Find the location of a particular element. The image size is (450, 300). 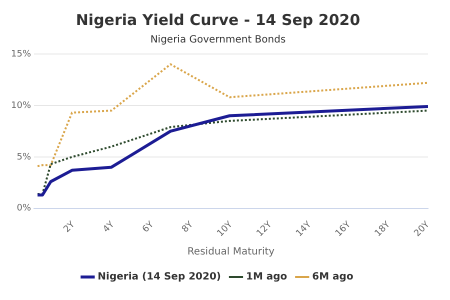

x-tick-label: 2Y is located at coordinates (70, 227).